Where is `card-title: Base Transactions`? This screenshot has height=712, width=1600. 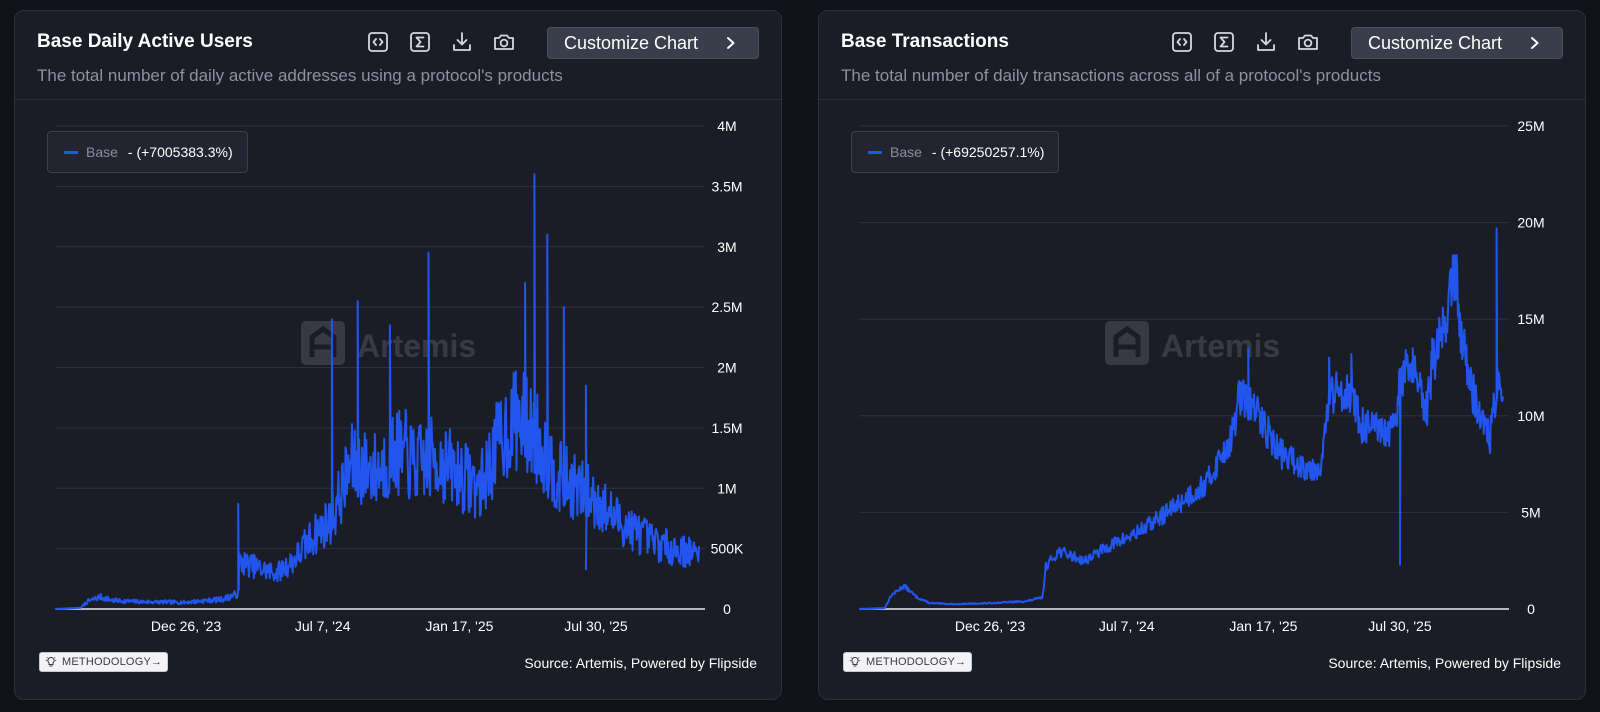
card-title: Base Transactions is located at coordinates (925, 41).